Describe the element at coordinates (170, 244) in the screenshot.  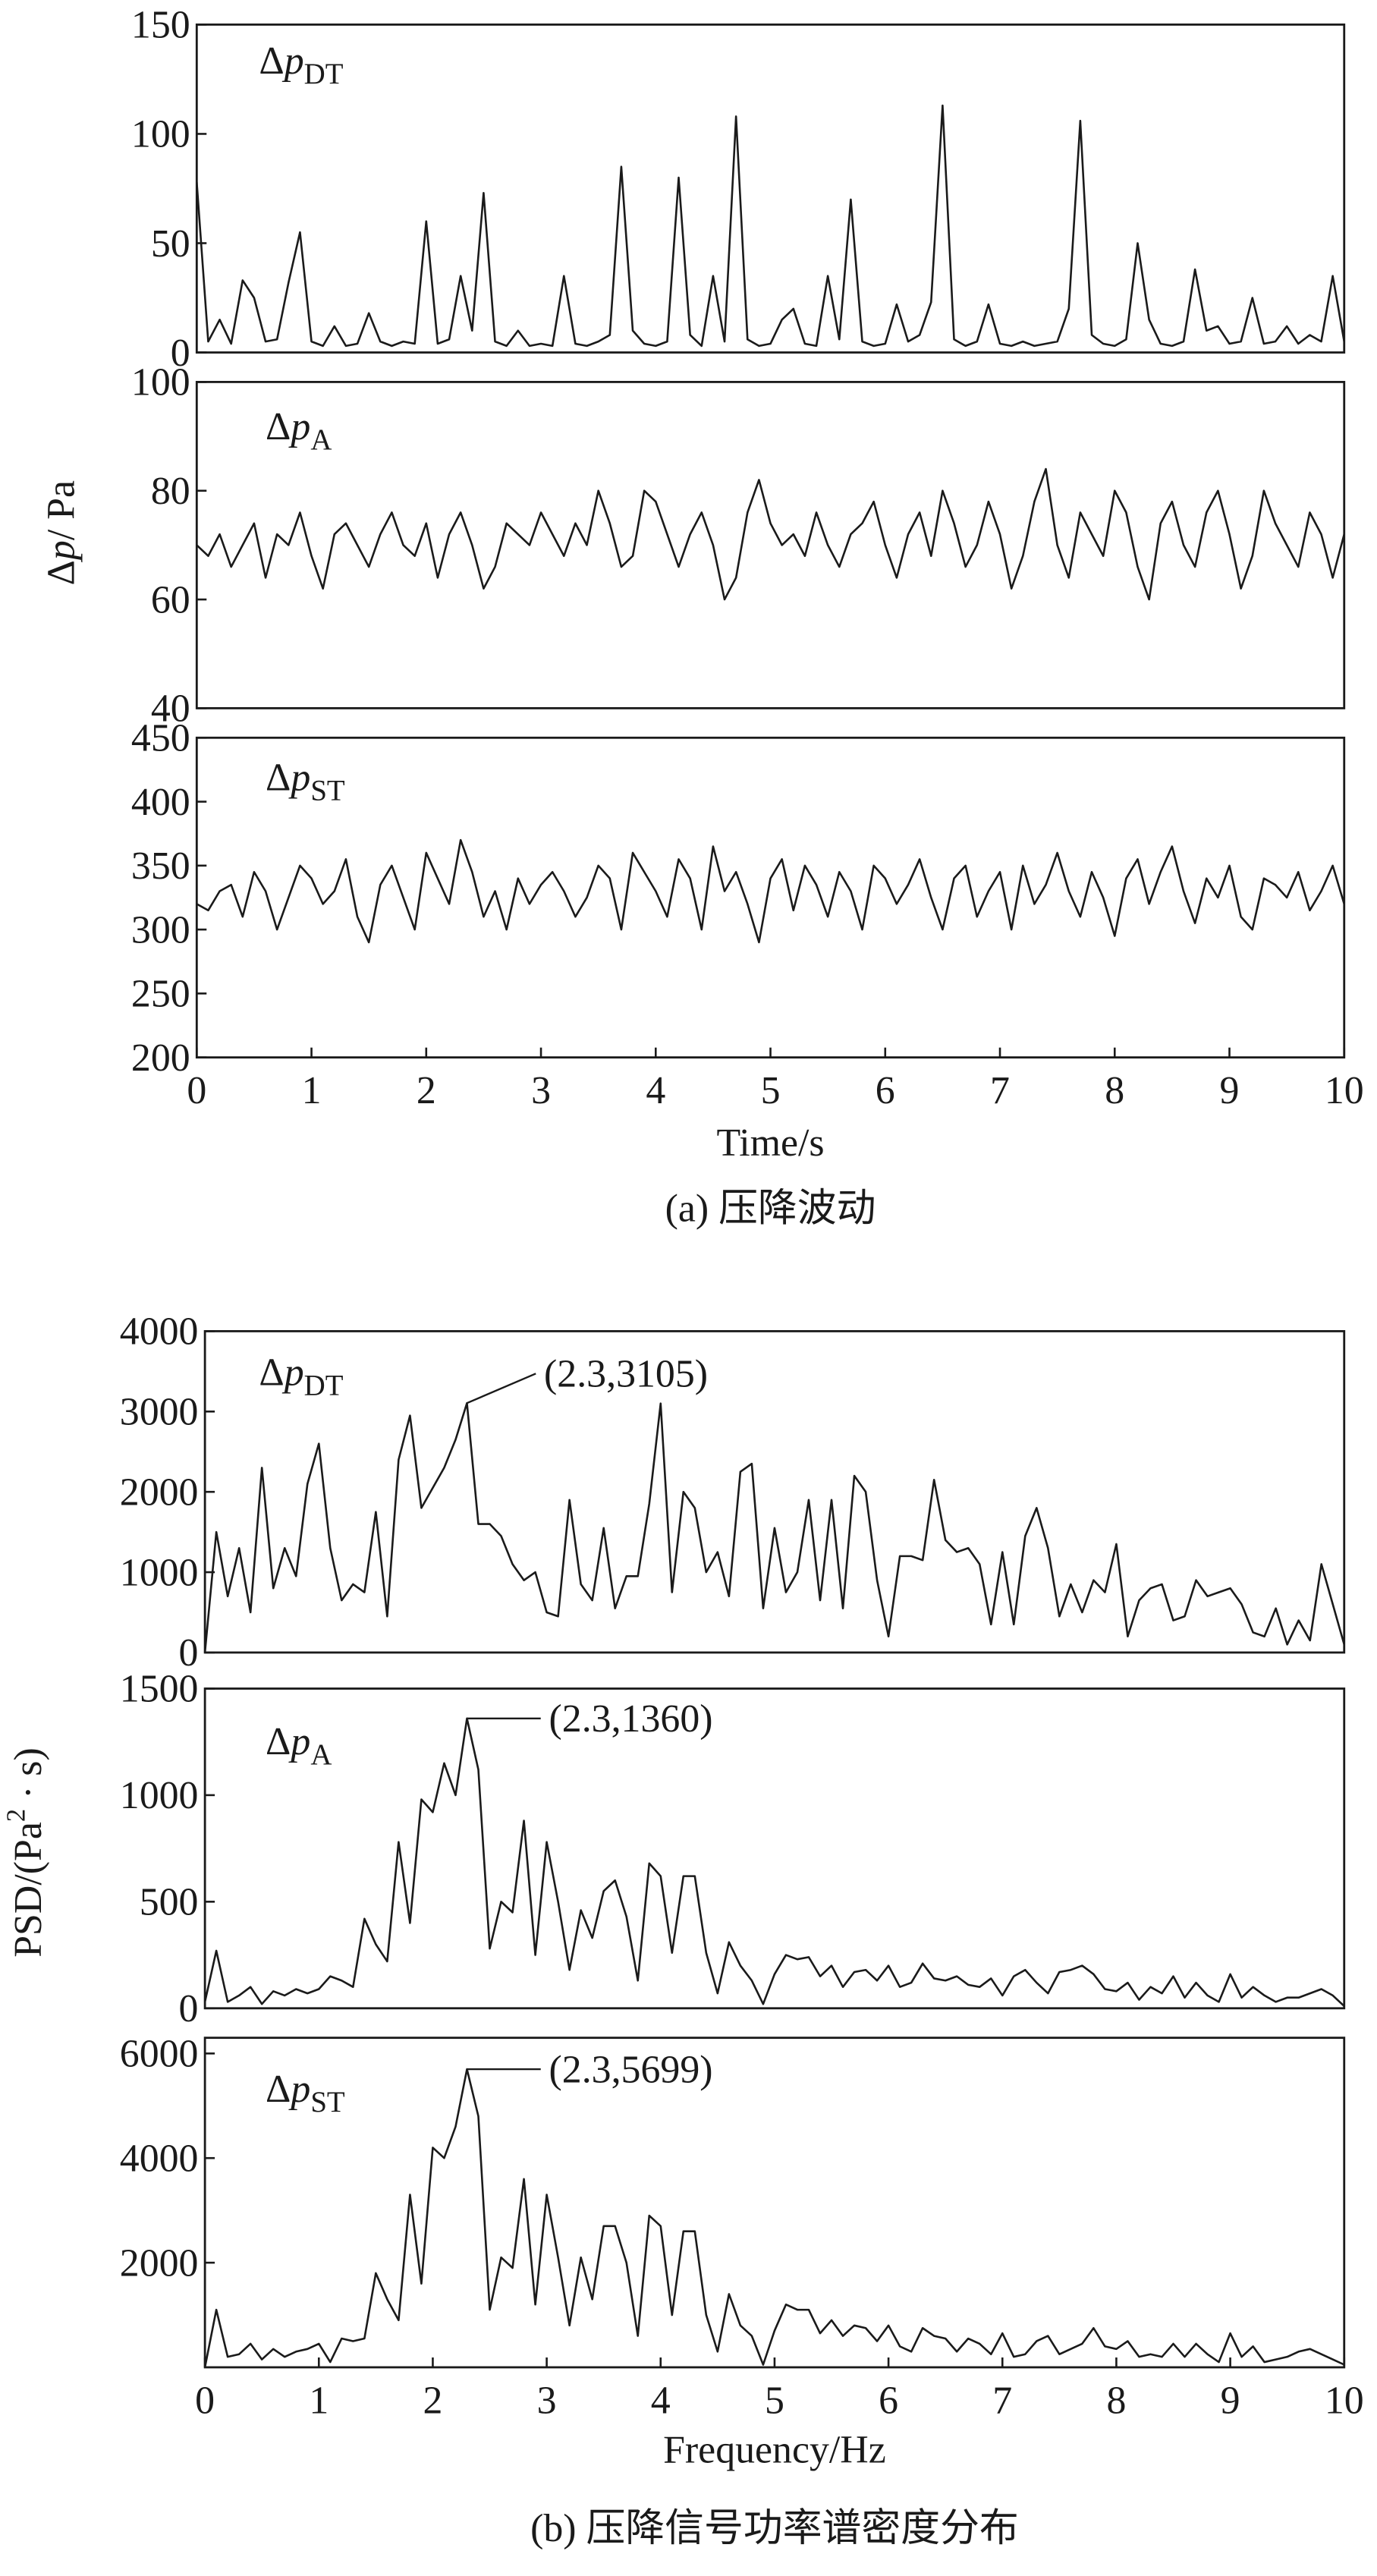
I see `y-tick-label: 50` at that location.